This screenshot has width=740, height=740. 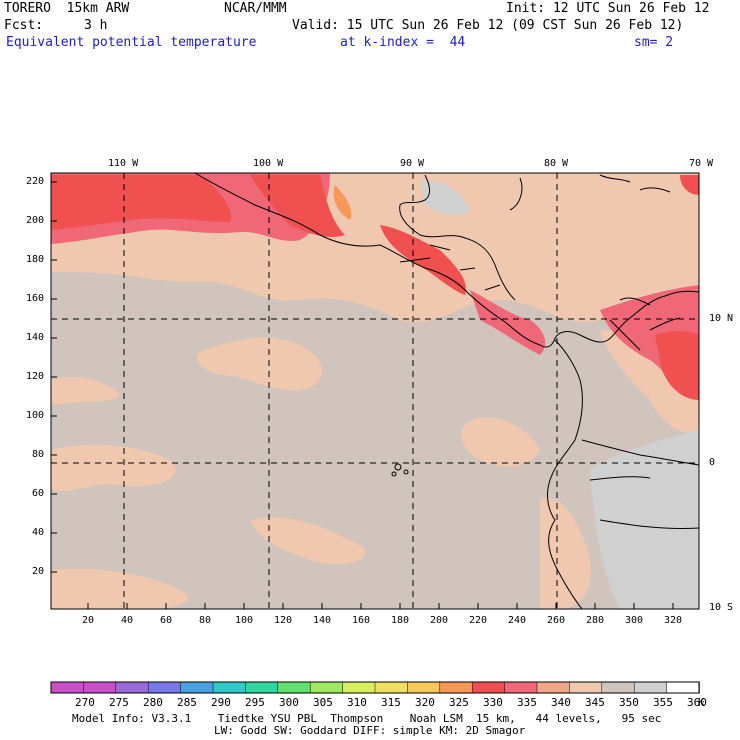 What do you see at coordinates (689, 185) in the screenshot?
I see `field-330-ne-corner` at bounding box center [689, 185].